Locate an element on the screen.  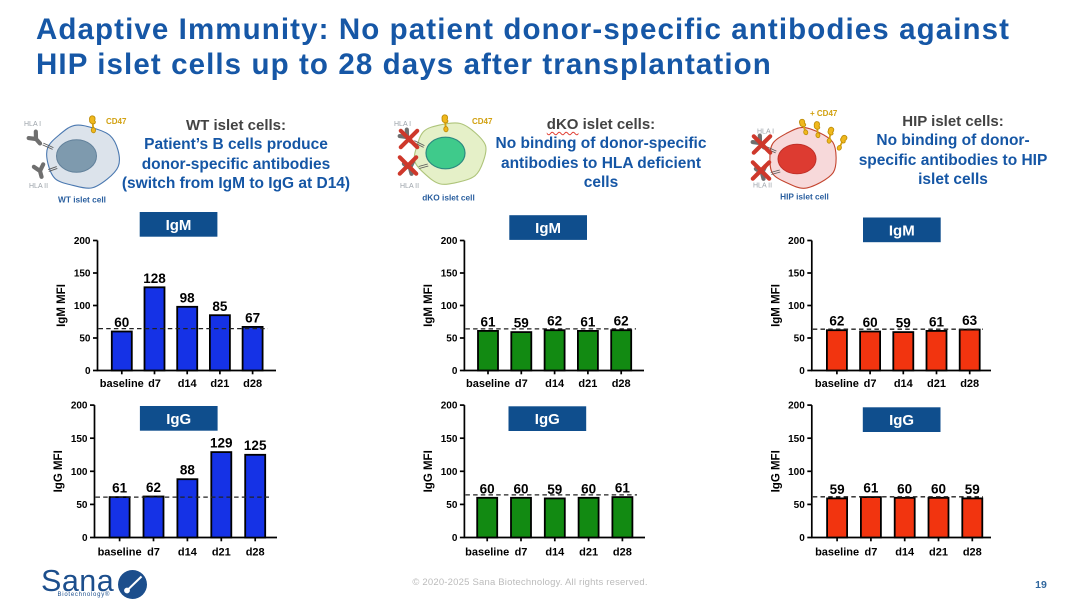
svg-text: 63 is located at coordinates (970, 320).